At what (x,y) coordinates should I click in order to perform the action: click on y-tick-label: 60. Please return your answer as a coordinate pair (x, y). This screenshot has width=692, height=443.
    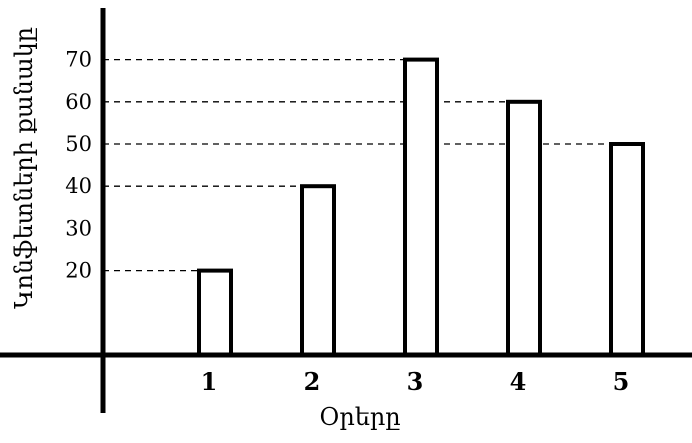
    Looking at the image, I should click on (78, 102).